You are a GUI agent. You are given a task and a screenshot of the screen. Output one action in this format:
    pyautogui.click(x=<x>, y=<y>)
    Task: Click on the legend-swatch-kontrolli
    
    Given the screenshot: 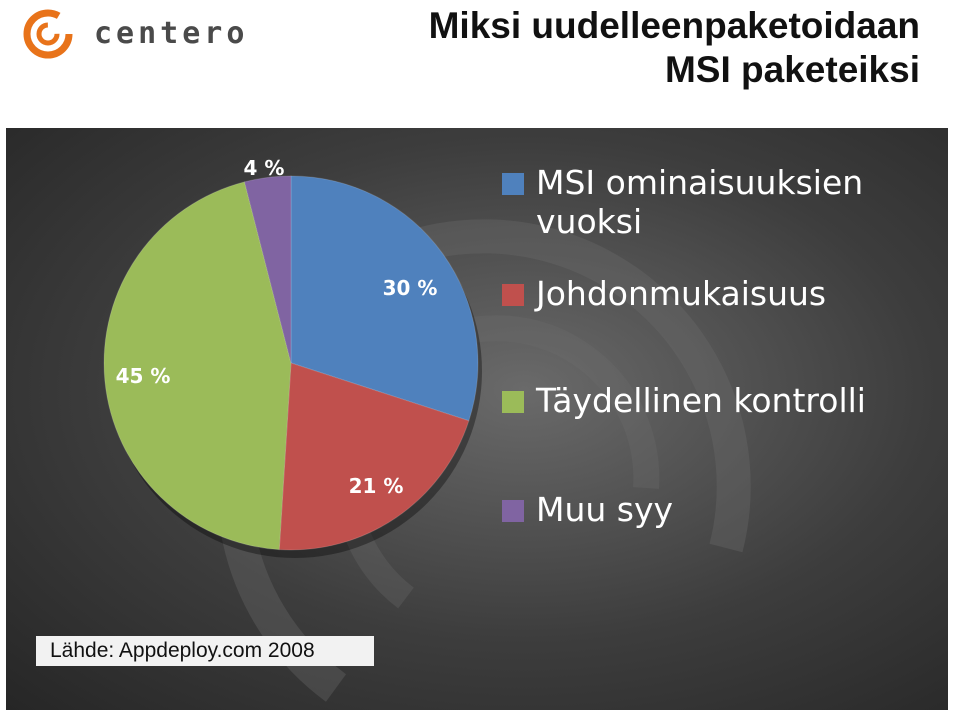 What is the action you would take?
    pyautogui.click(x=513, y=402)
    